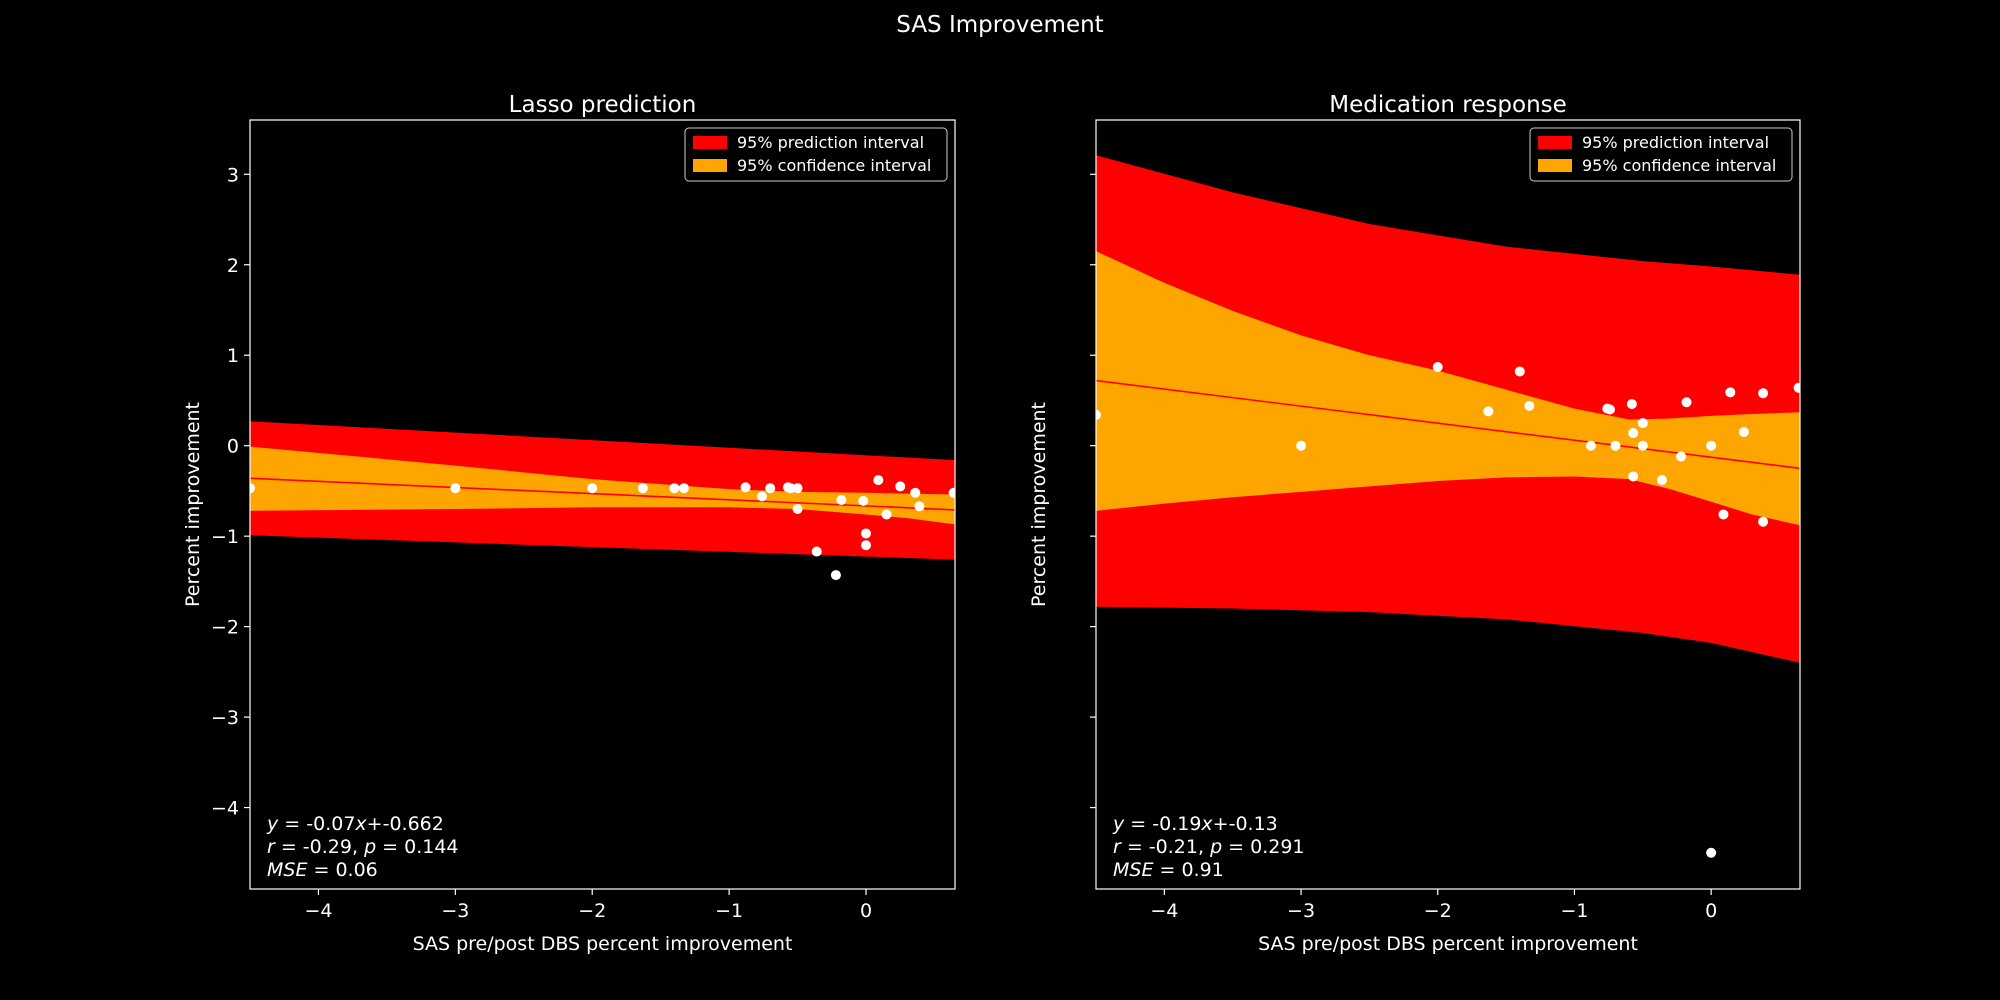 The width and height of the screenshot is (2000, 1000). What do you see at coordinates (233, 447) in the screenshot?
I see `y-tick-label: 0` at bounding box center [233, 447].